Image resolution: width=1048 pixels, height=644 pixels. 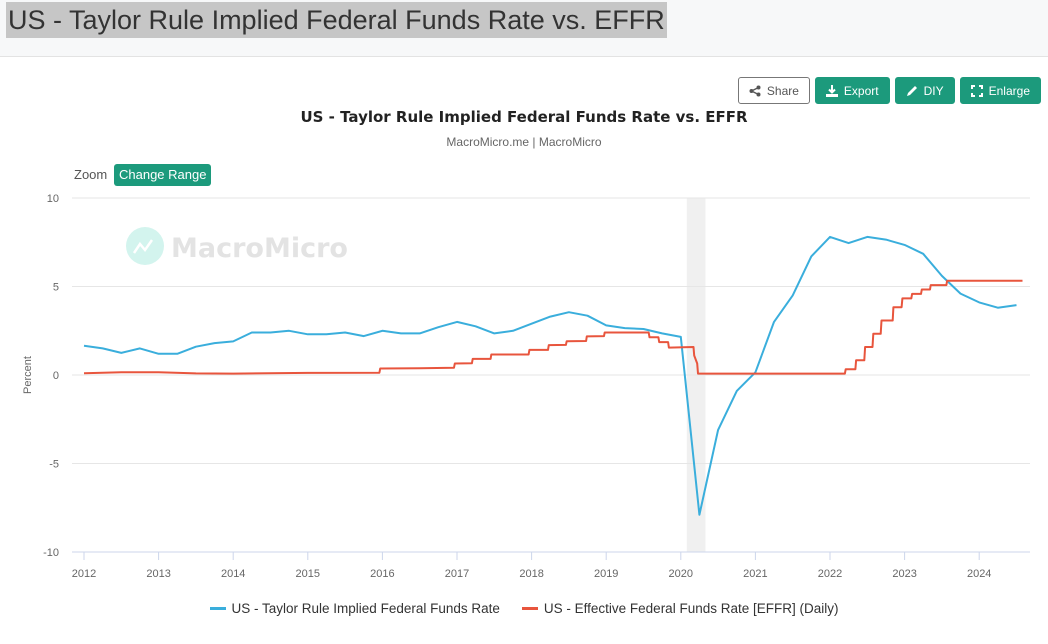 I want to click on expand-icon, so click(x=976, y=90).